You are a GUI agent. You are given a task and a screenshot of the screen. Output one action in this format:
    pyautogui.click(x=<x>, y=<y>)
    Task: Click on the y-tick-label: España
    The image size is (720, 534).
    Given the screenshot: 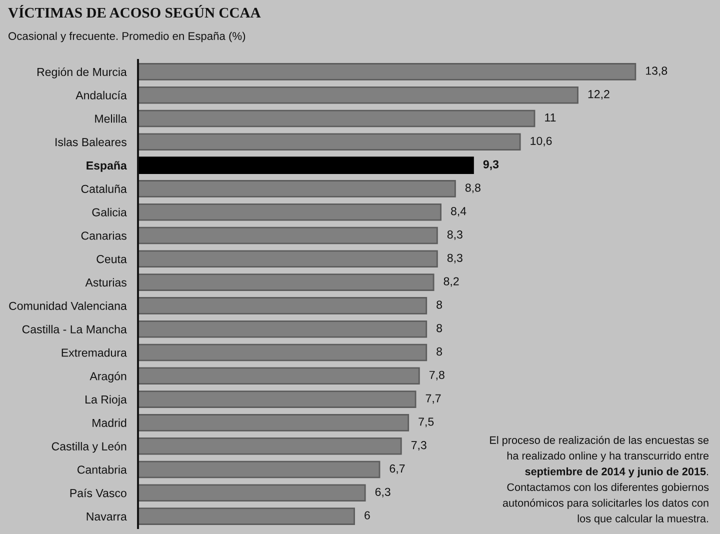 What is the action you would take?
    pyautogui.click(x=106, y=166)
    